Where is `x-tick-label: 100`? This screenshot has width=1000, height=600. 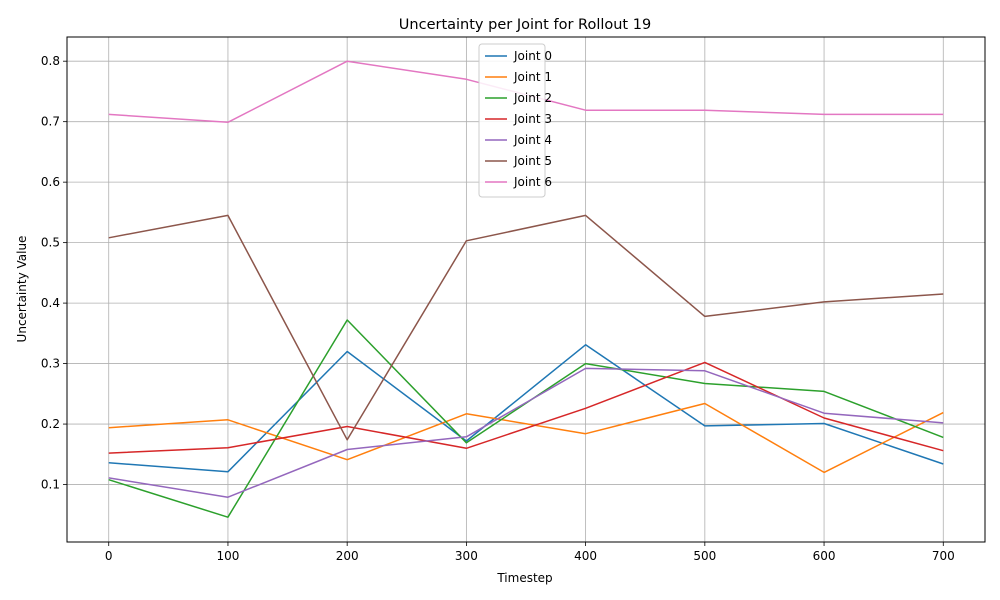
x-tick-label: 100 is located at coordinates (227, 556).